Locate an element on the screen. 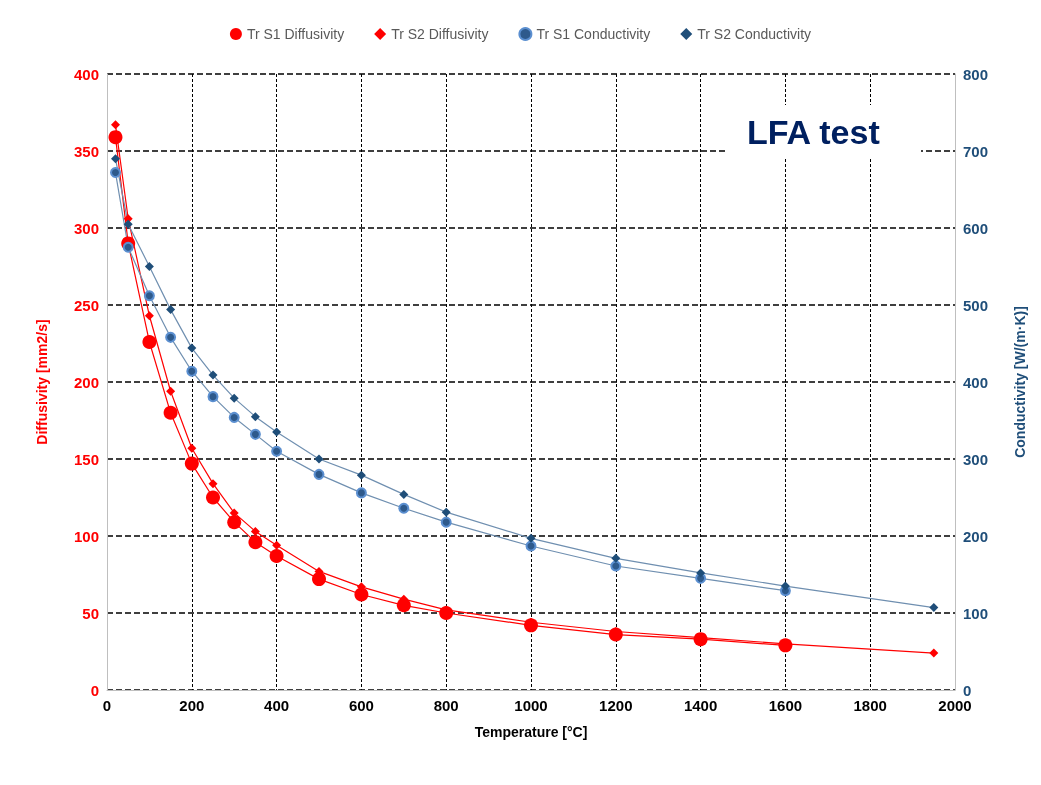 This screenshot has height=785, width=1041. x-tick-label: 400 is located at coordinates (277, 705).